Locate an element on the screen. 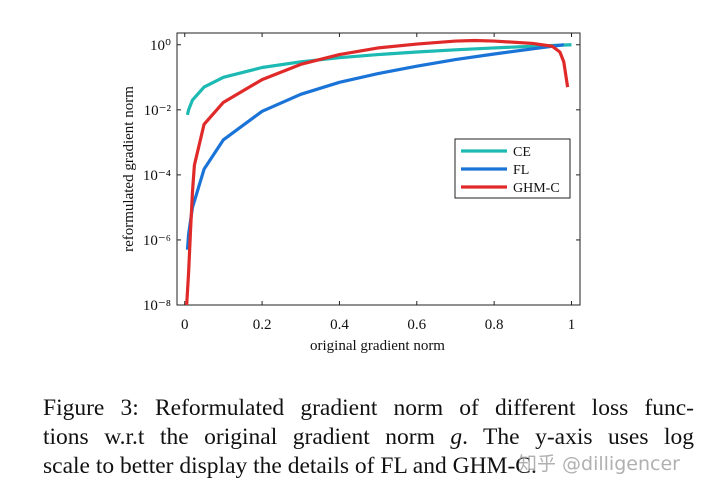  y-tick-label: 10⁻⁴ is located at coordinates (157, 176).